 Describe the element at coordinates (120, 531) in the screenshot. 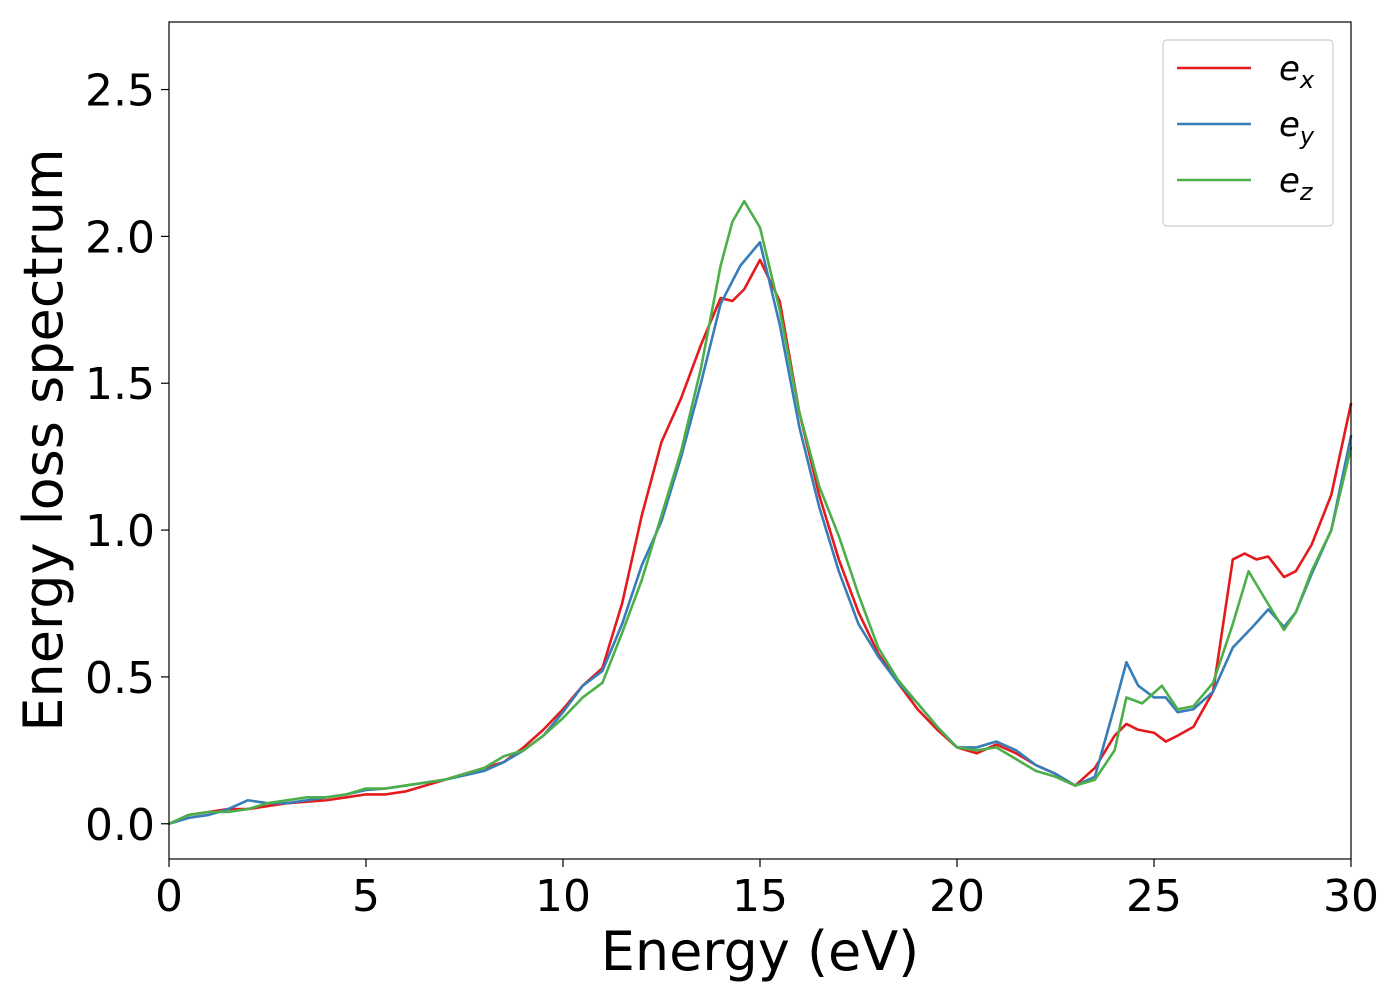

I see `y-tick-label: 1.0` at that location.